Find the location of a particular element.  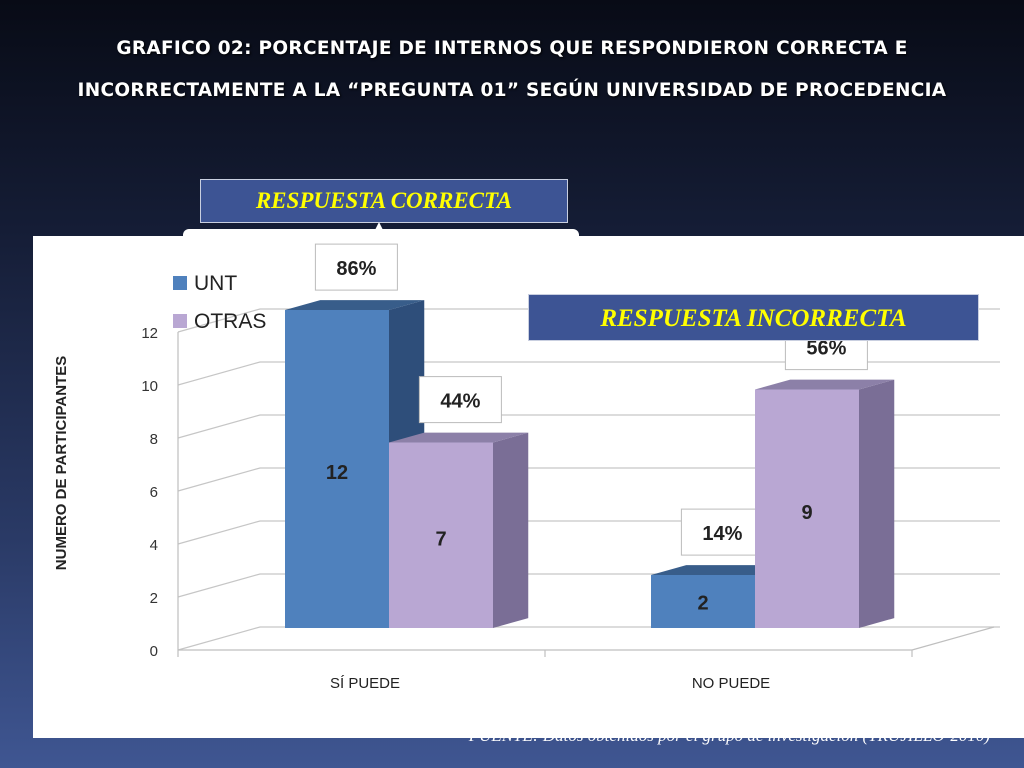

y-tick-label: 12 is located at coordinates (149, 333).